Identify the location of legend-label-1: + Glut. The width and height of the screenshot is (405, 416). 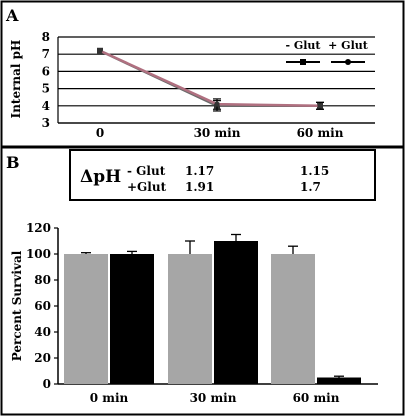
(348, 45).